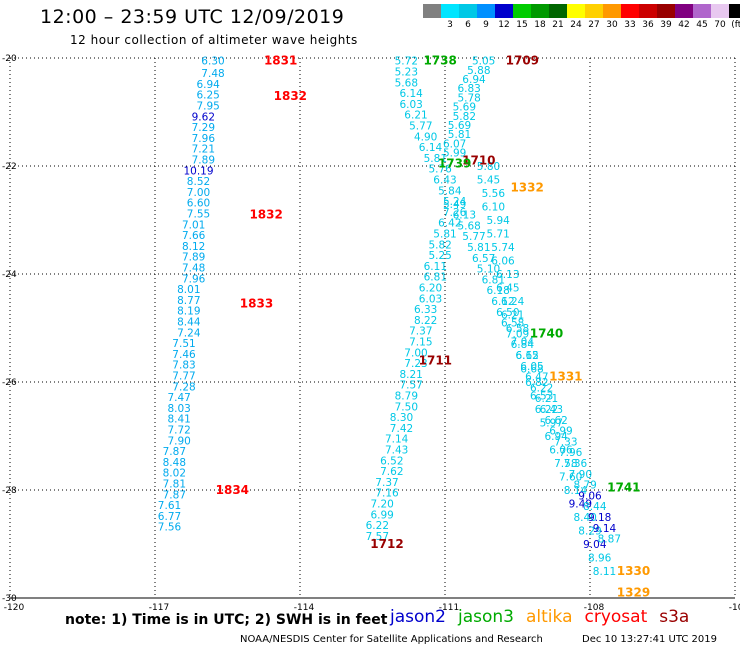 Image resolution: width=740 pixels, height=650 pixels. What do you see at coordinates (198, 193) in the screenshot?
I see `wave-height-label: 7.00` at bounding box center [198, 193].